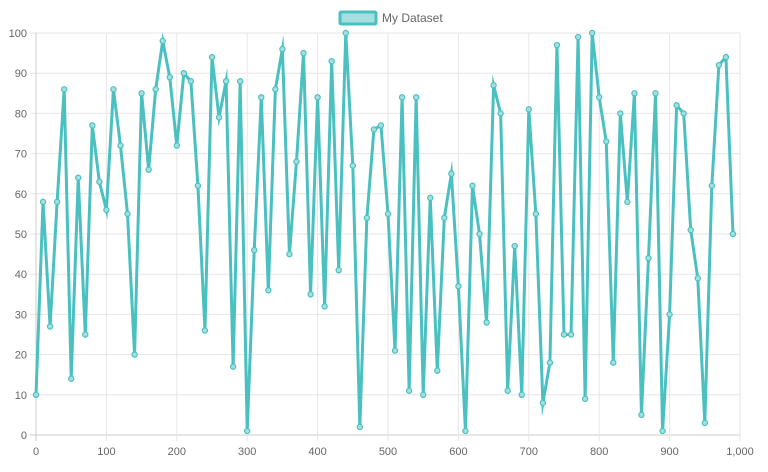 This screenshot has height=472, width=768. Describe the element at coordinates (390, 18) in the screenshot. I see `legend: My Dataset` at that location.